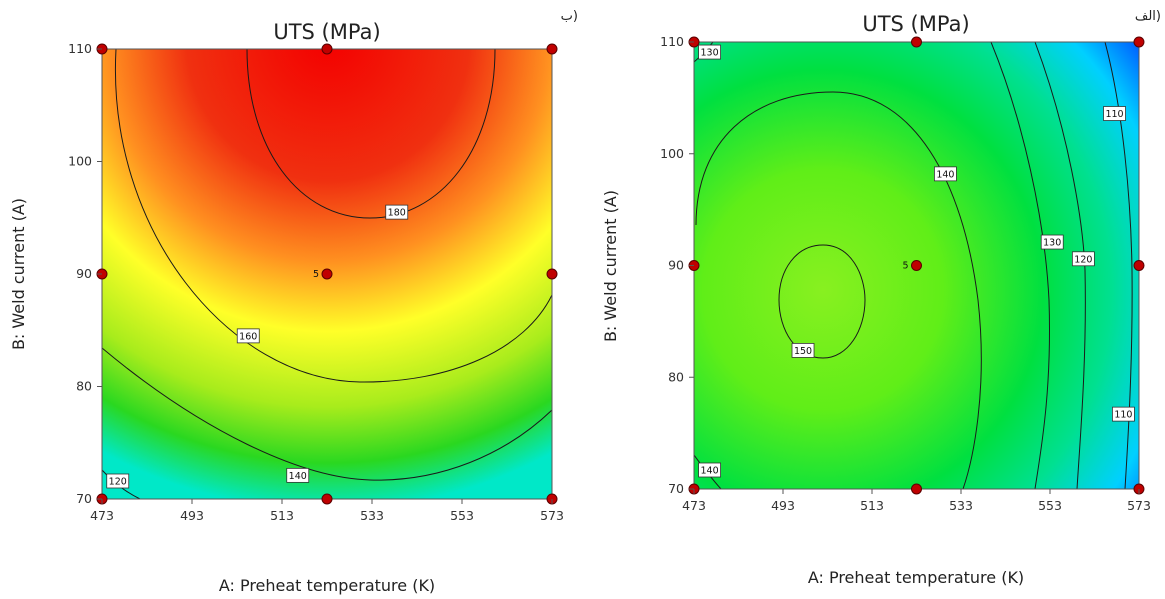 The height and width of the screenshot is (599, 1165). Describe the element at coordinates (569, 16) in the screenshot. I see `panel-tag-left: ب)` at that location.